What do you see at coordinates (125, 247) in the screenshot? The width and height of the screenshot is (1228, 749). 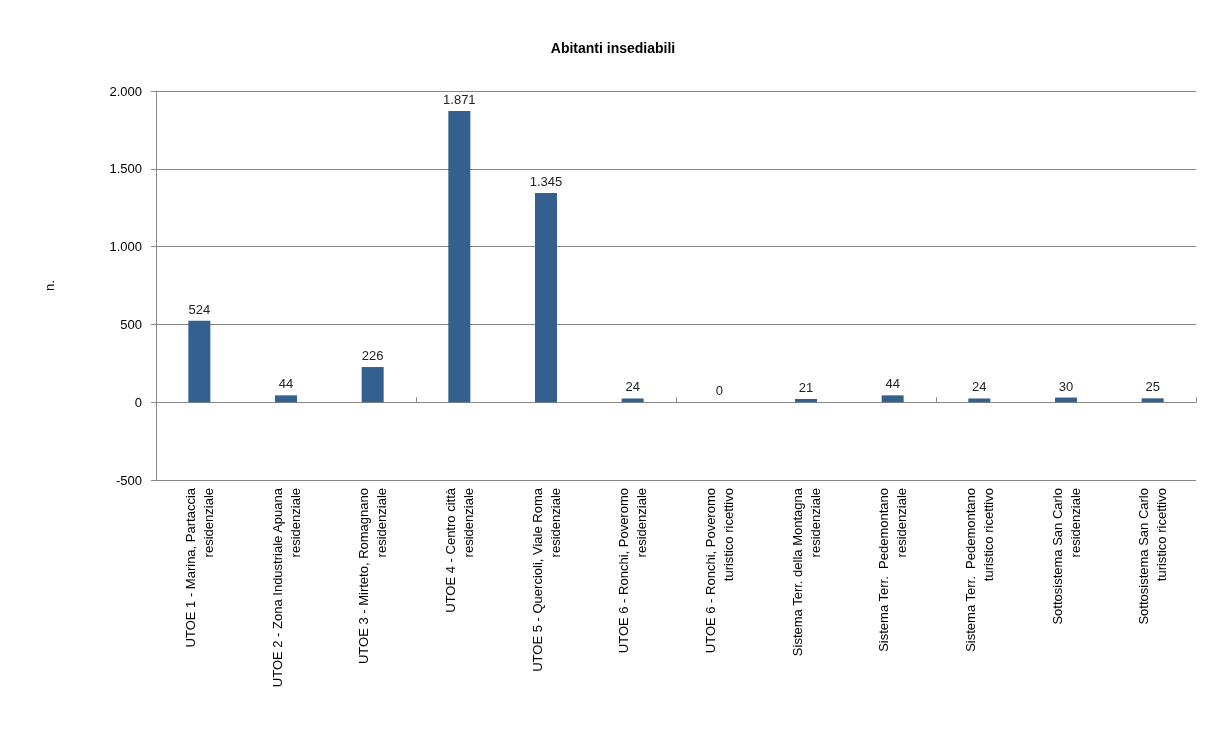 I see `y-tick-label: 1.000` at bounding box center [125, 247].